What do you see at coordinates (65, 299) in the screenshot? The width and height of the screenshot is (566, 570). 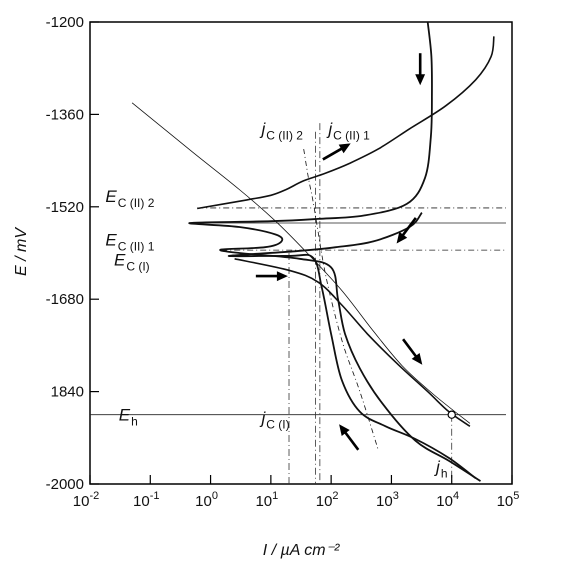 I see `y-tick-label: -1680` at bounding box center [65, 299].